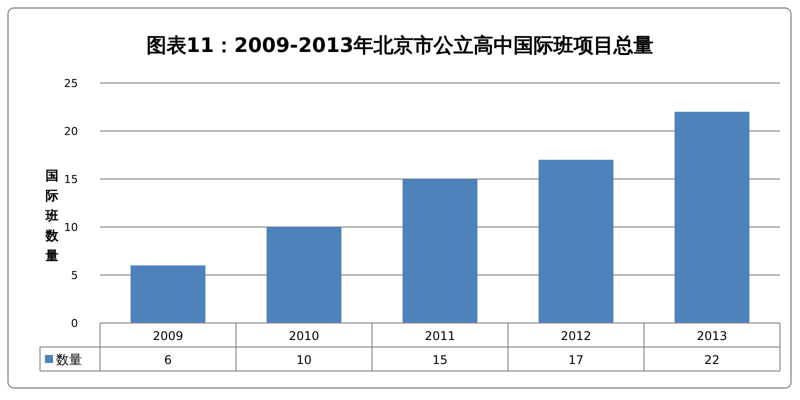  Describe the element at coordinates (576, 336) in the screenshot. I see `x-tick-label: 2012` at that location.